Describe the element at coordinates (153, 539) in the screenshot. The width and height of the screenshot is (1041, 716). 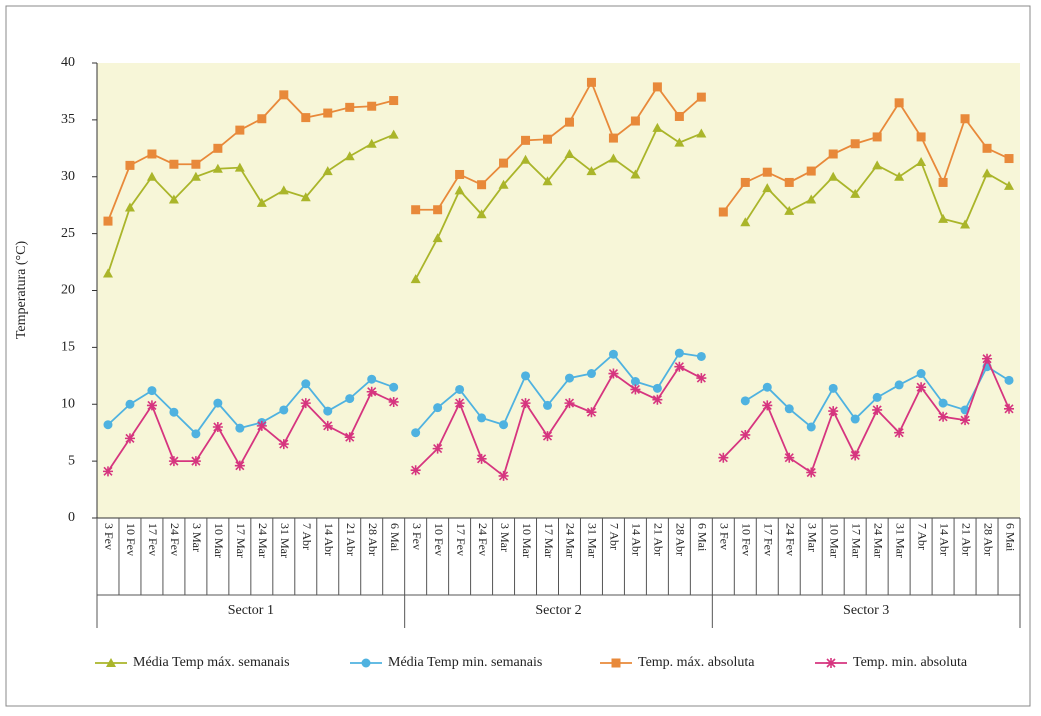
I see `x-tick-label: 17 Fev` at that location.